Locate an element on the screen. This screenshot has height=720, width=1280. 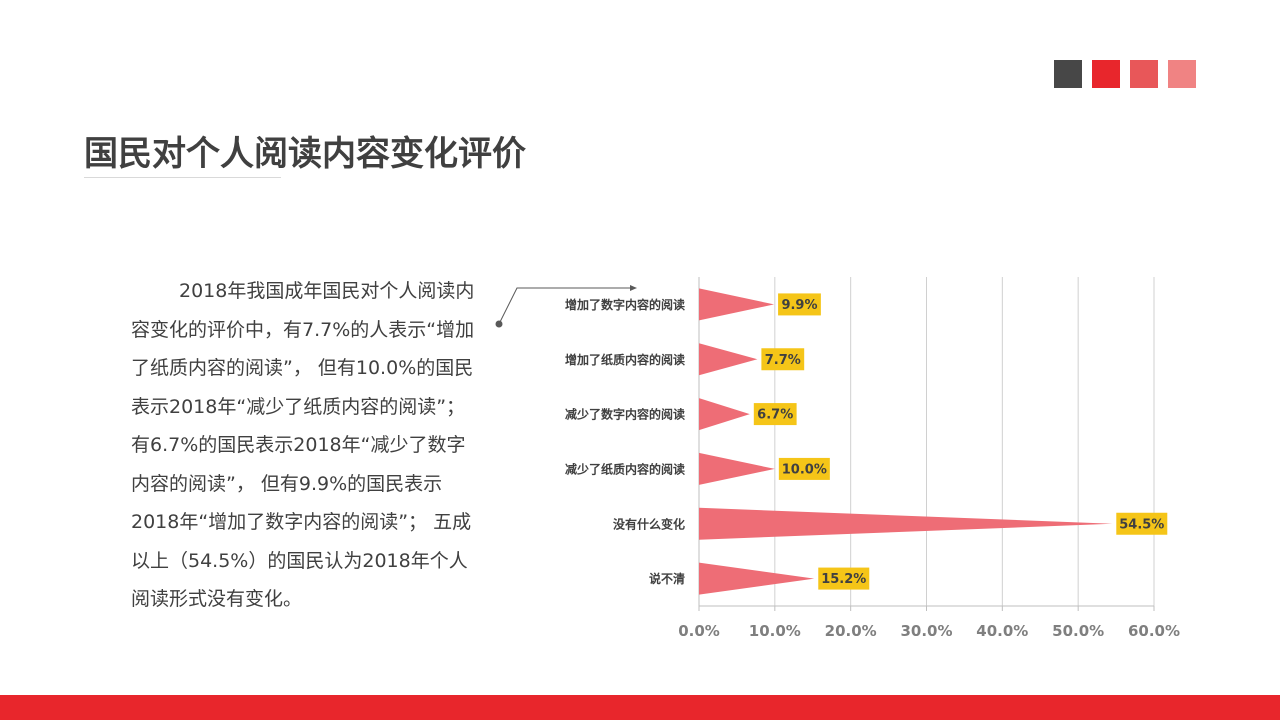
data-label: 54.5% is located at coordinates (1141, 524).